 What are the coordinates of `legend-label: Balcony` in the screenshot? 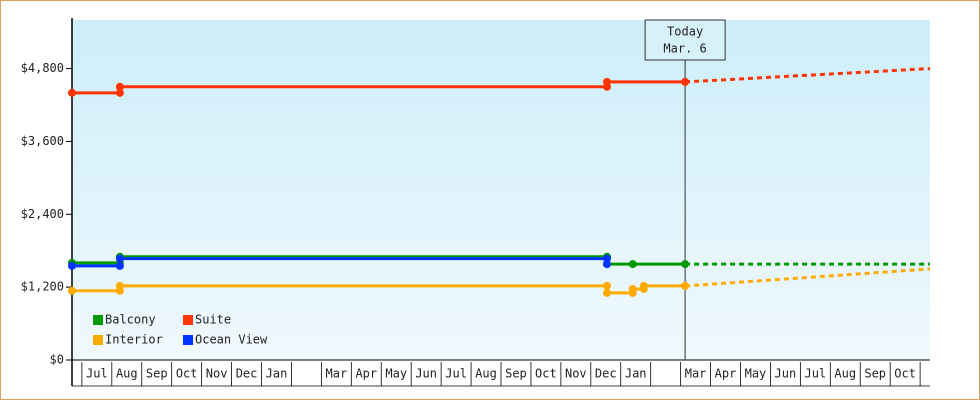 It's located at (130, 320).